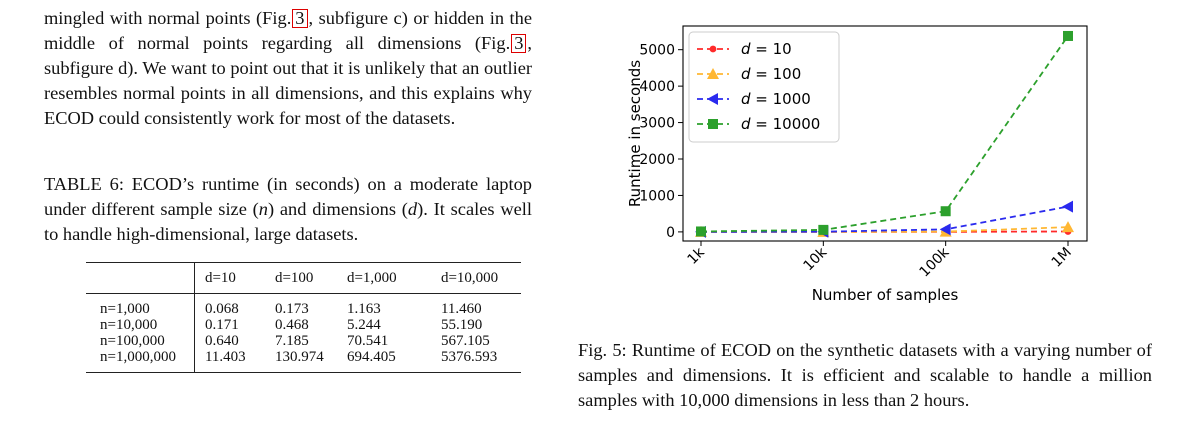 This screenshot has width=1196, height=443. I want to click on table-row: n=100,000 0.640 7.185 70.541 567.105, so click(303, 341).